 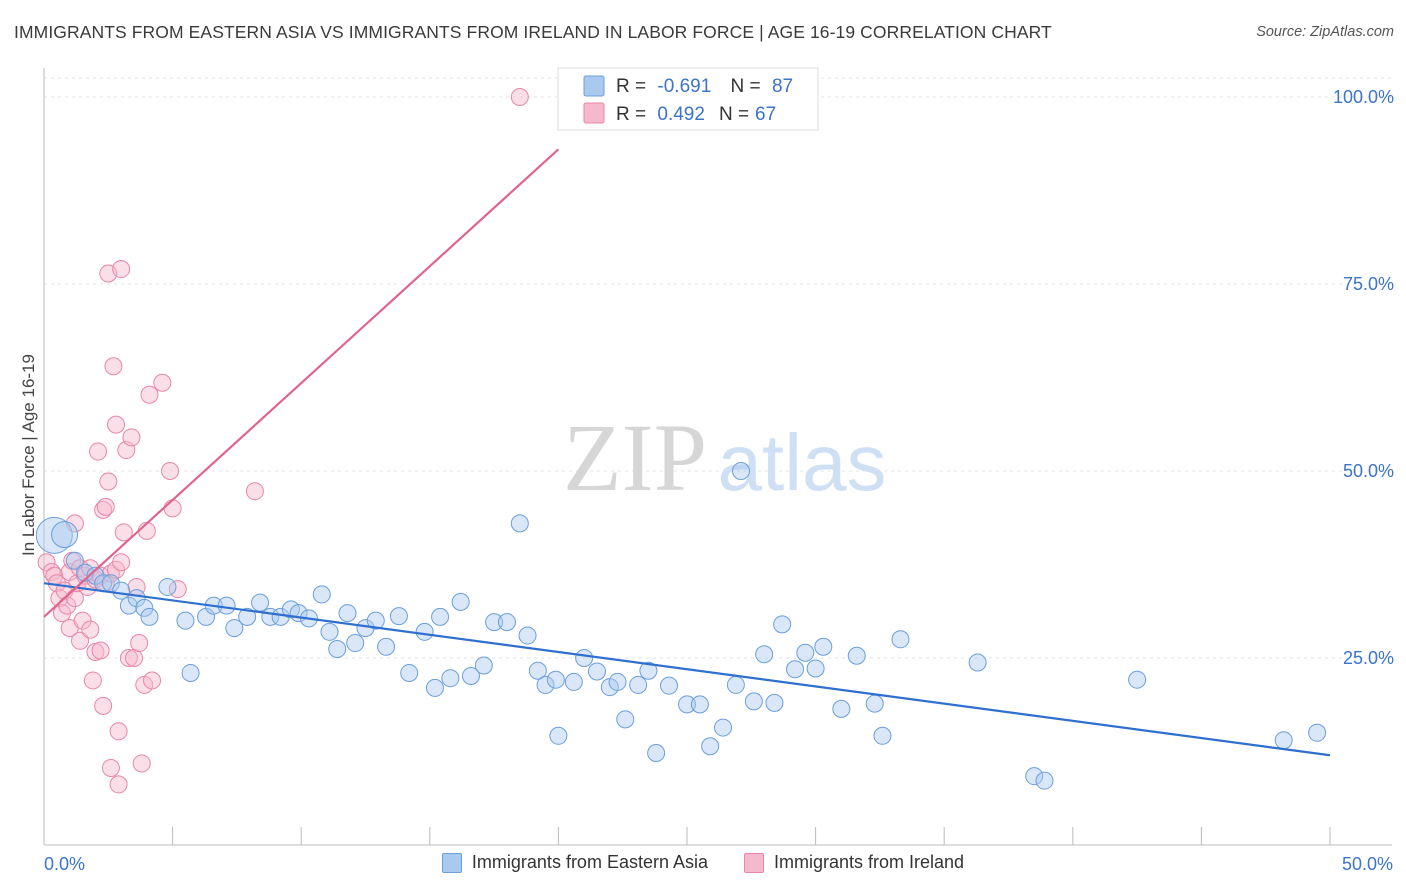 What do you see at coordinates (631, 86) in the screenshot?
I see `legend-r-label-1: R =` at bounding box center [631, 86].